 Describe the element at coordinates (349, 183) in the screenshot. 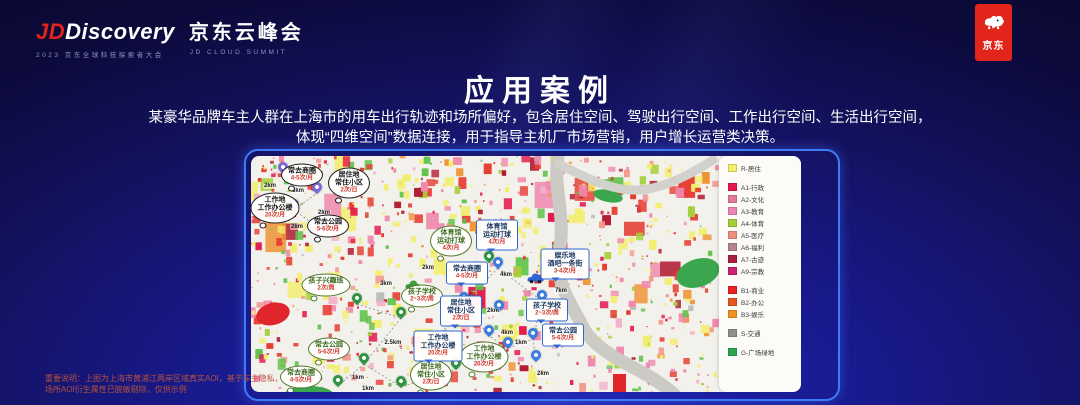

I see `callout-title: 常住小区` at that location.